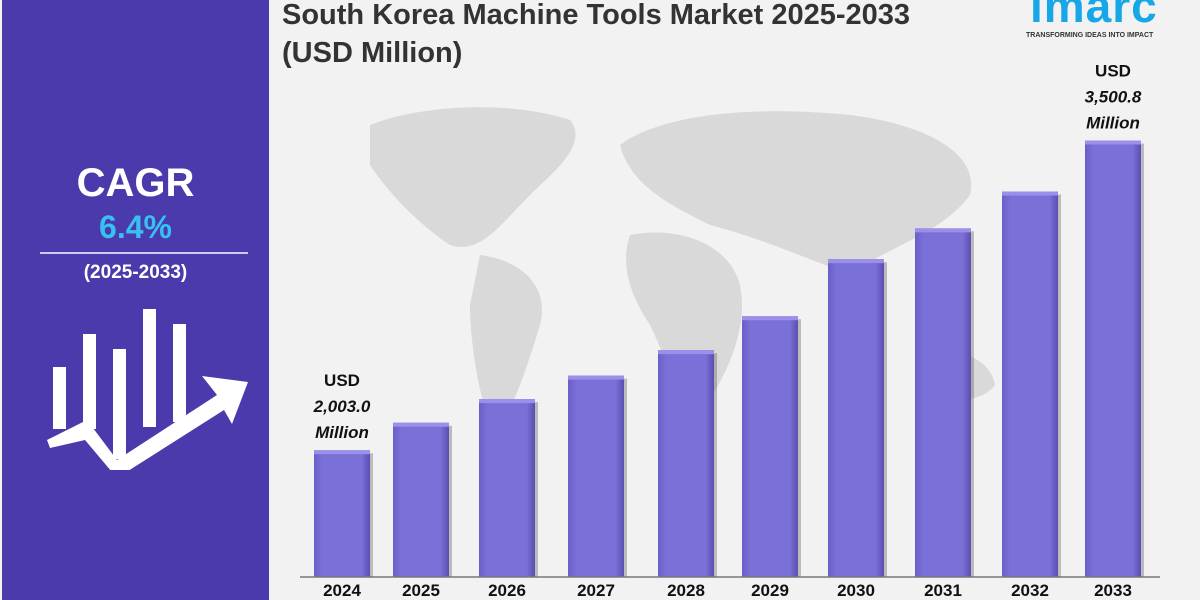 This screenshot has height=600, width=1200. What do you see at coordinates (1090, 35) in the screenshot?
I see `logo-tagline: TRANSFORMING IDEAS INTO IMPACT` at bounding box center [1090, 35].